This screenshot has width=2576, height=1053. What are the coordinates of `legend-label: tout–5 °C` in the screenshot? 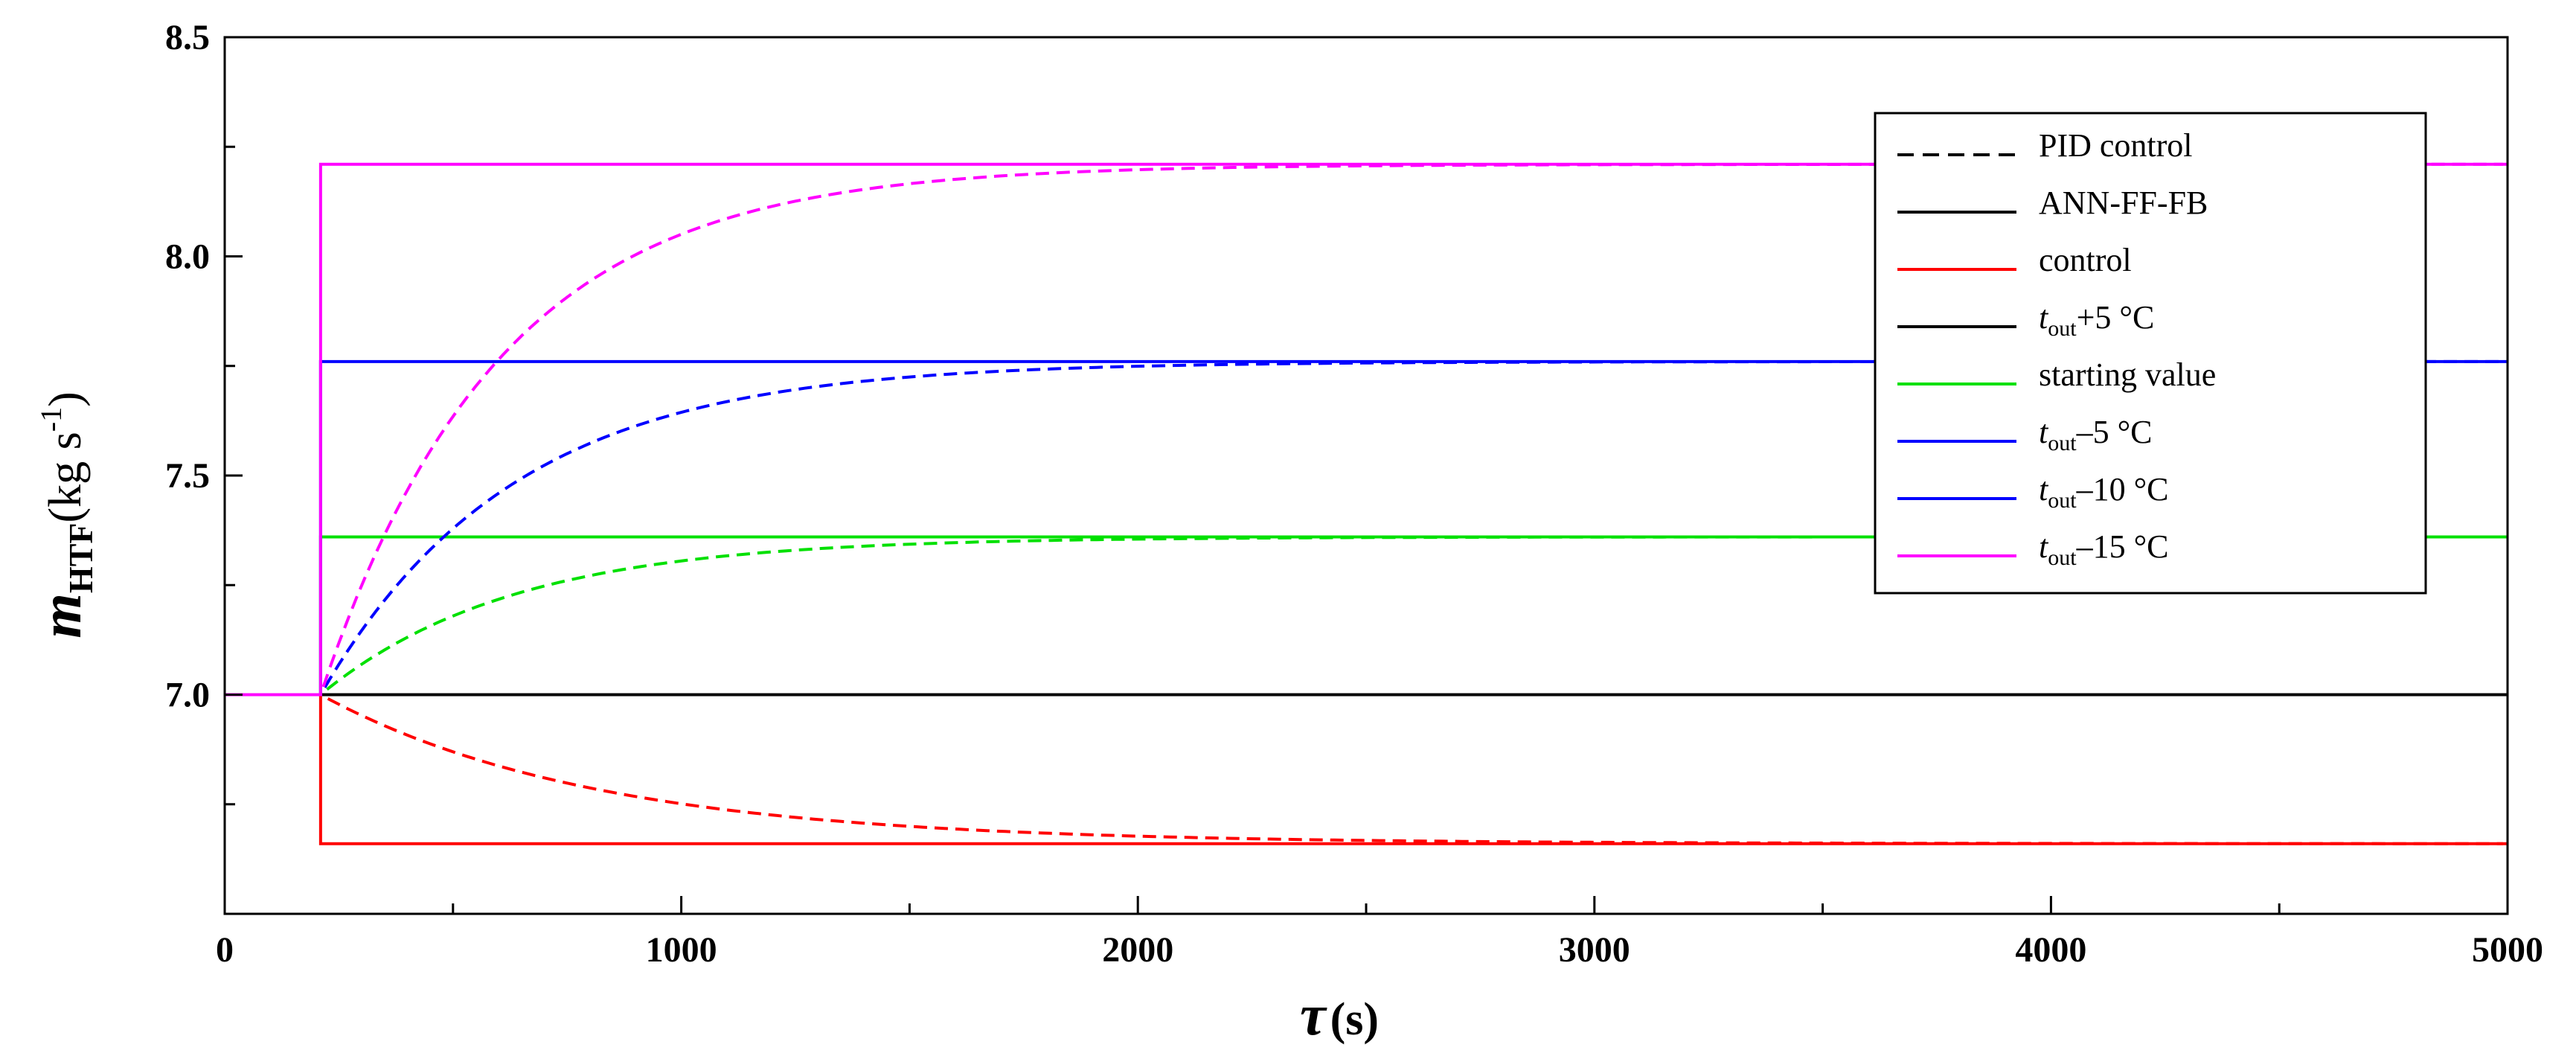 It's located at (2096, 434).